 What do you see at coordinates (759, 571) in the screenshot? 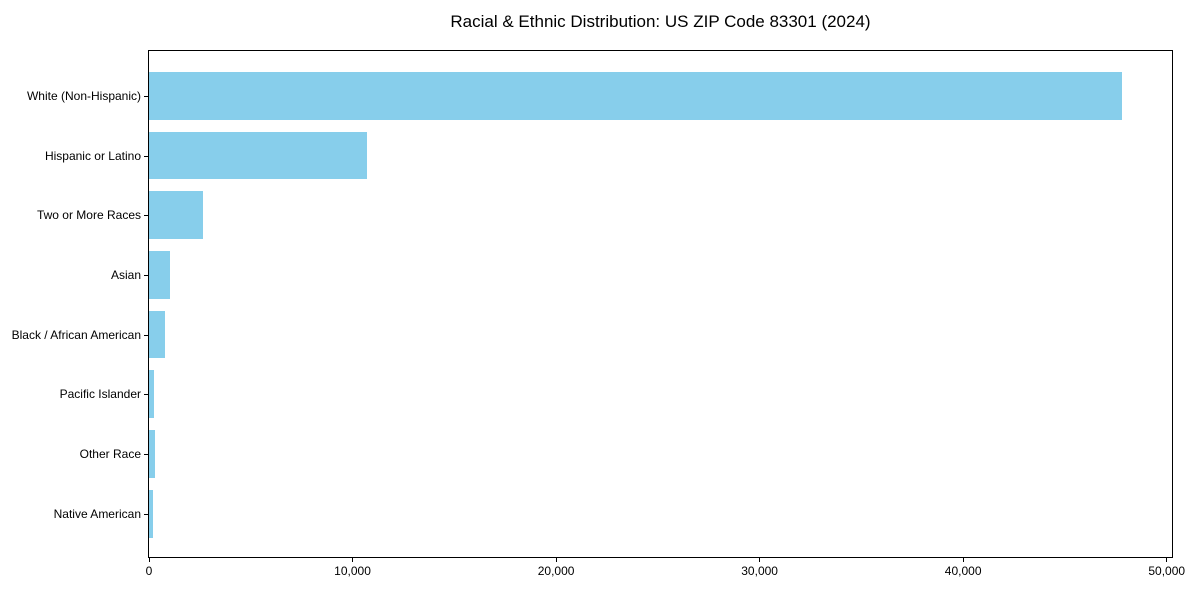
I see `x-tick-label: 30,000` at bounding box center [759, 571].